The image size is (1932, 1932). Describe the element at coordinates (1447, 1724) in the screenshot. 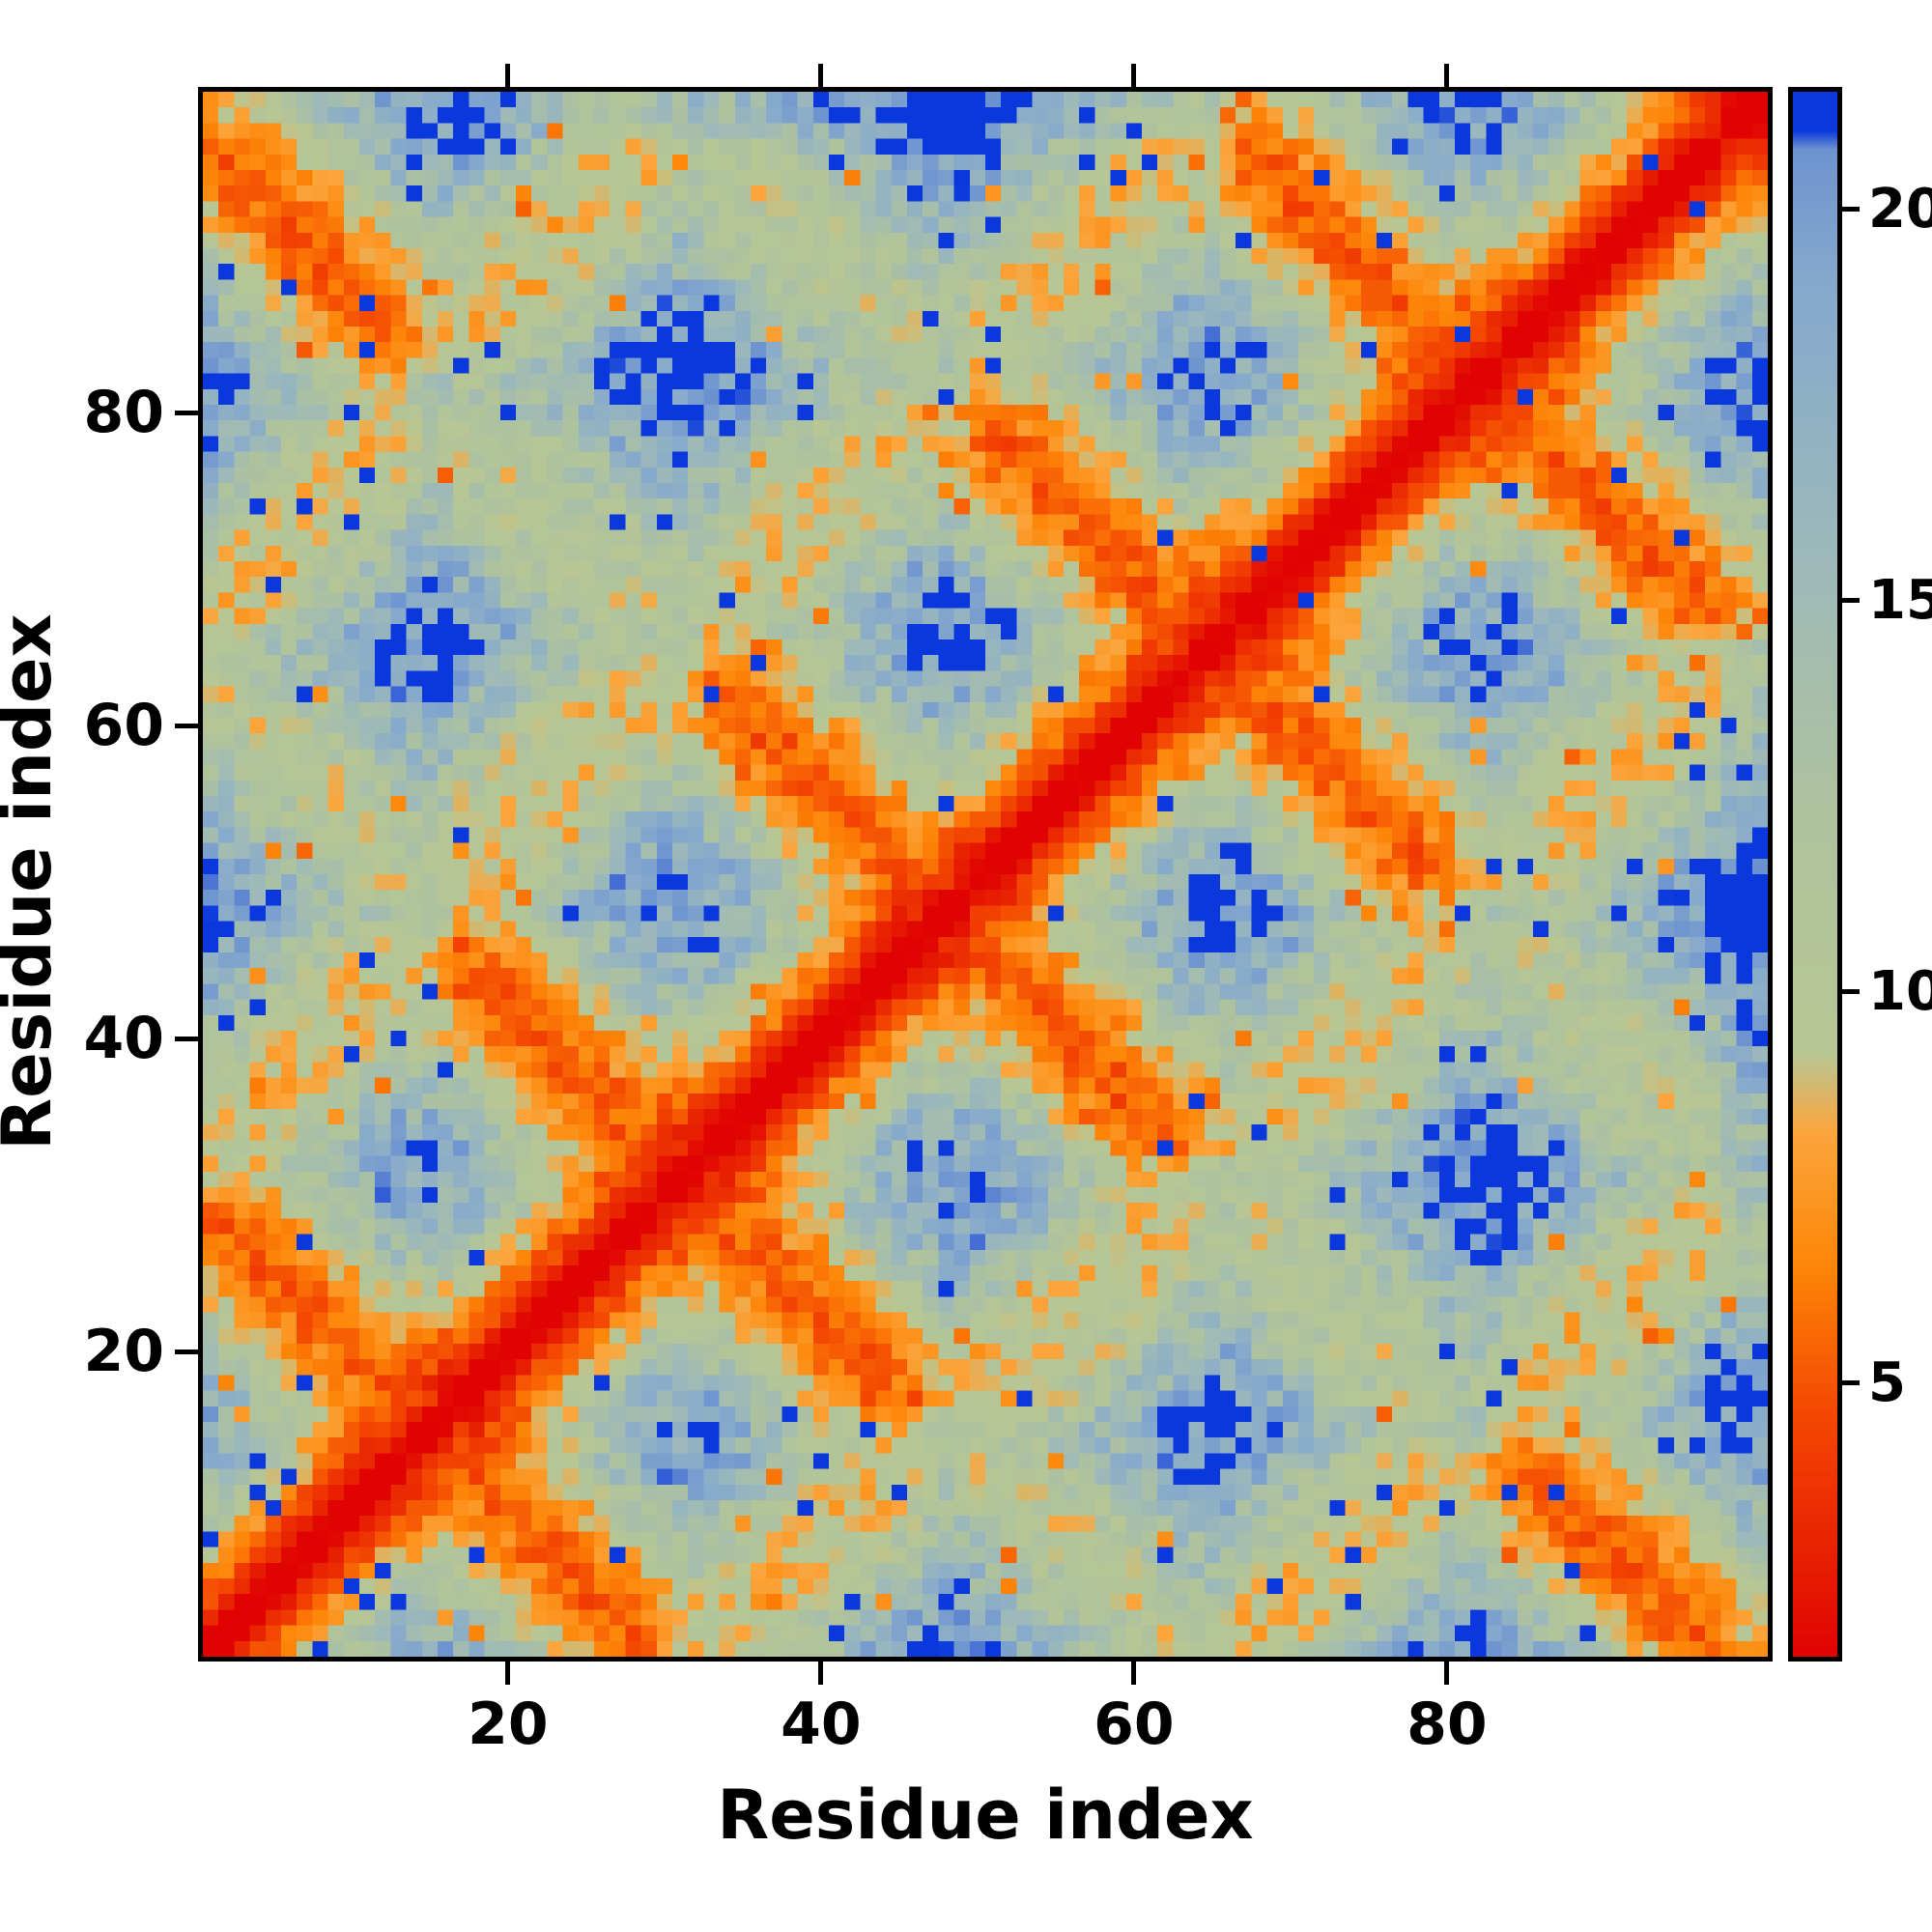

I see `x-tick-label: 80` at that location.